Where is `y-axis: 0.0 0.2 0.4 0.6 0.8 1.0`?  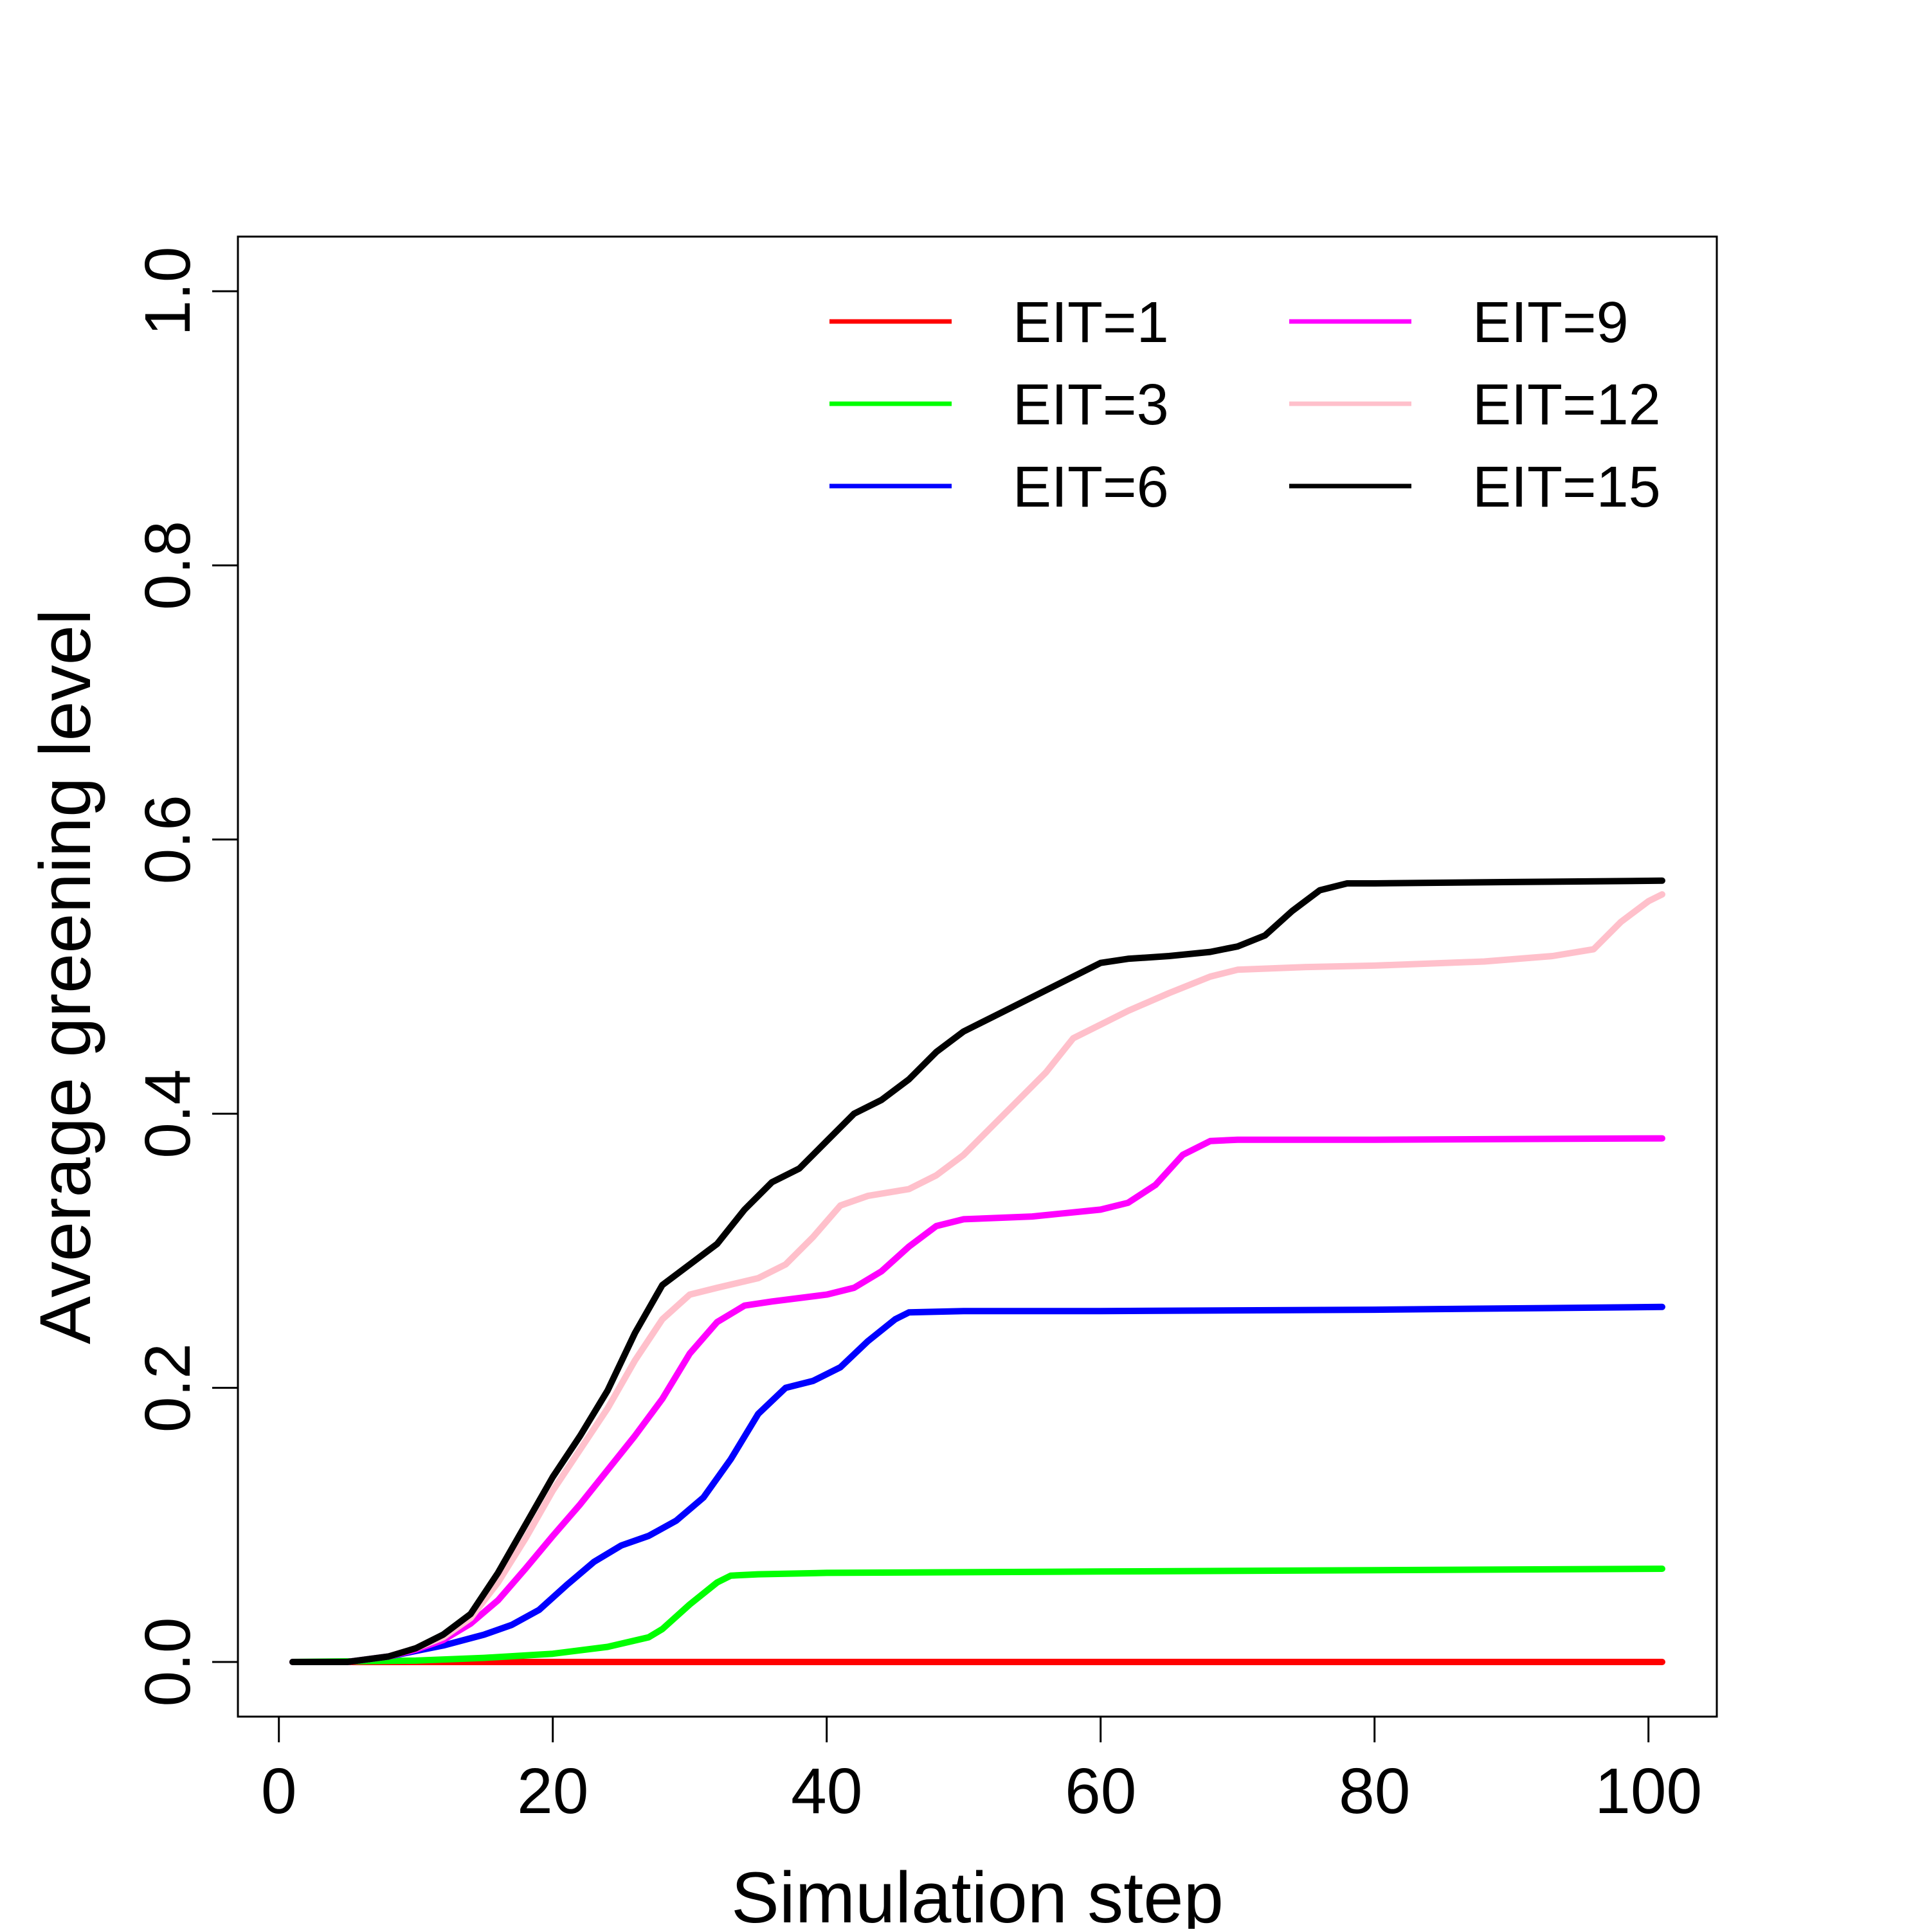
y-axis: 0.0 0.2 0.4 0.6 0.8 1.0 is located at coordinates (186, 976).